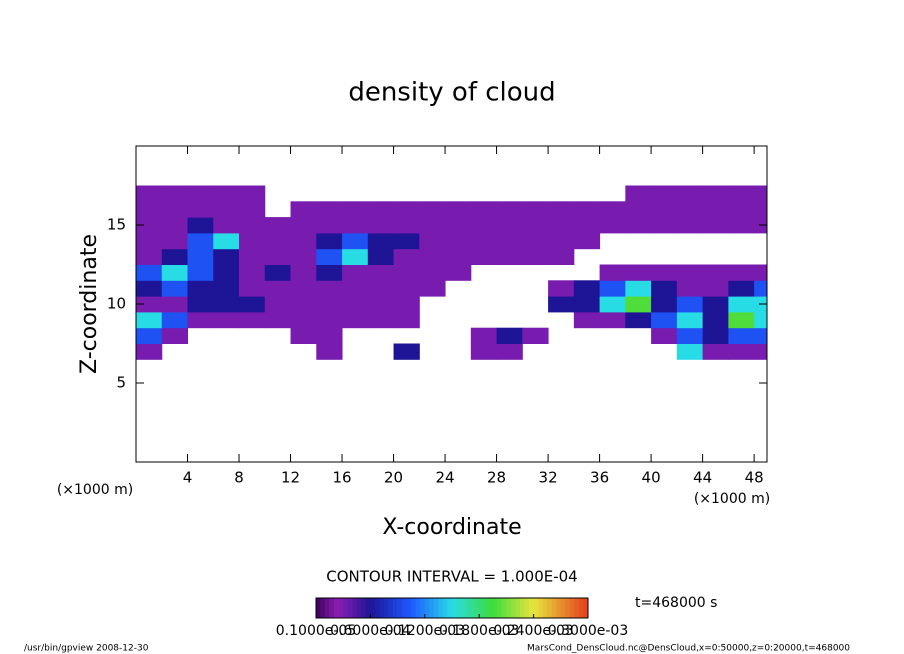  Describe the element at coordinates (116, 225) in the screenshot. I see `y-tick-label: 15` at that location.